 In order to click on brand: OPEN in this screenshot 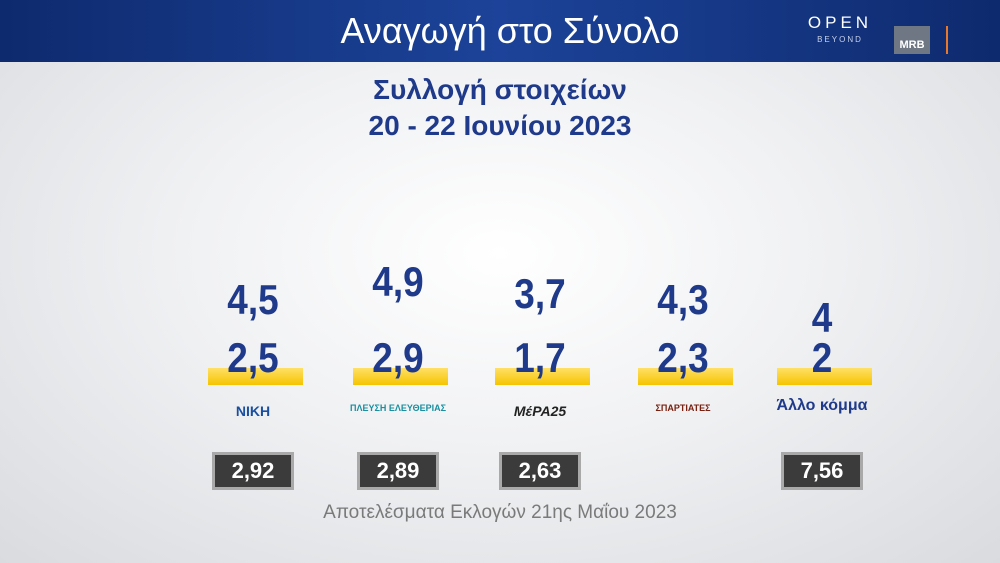, I will do `click(840, 22)`.